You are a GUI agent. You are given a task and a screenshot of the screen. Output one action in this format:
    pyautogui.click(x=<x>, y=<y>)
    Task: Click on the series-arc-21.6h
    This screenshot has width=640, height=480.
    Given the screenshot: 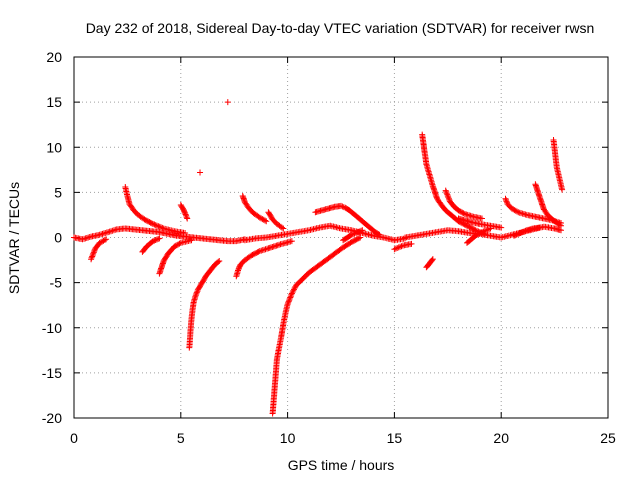 What is the action you would take?
    pyautogui.click(x=548, y=205)
    